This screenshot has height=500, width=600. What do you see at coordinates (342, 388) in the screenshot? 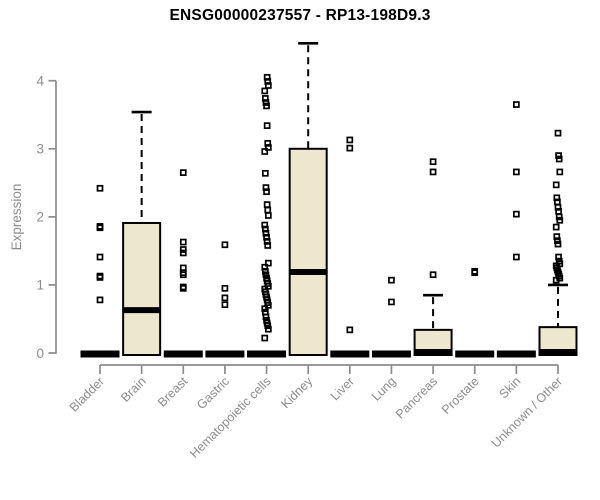
I see `x-tick-label: Liver` at bounding box center [342, 388].